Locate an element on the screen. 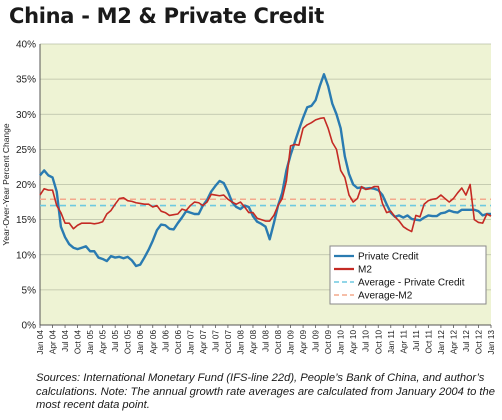 This screenshot has height=420, width=502. x-tick-label: Jul 11 is located at coordinates (416, 341).